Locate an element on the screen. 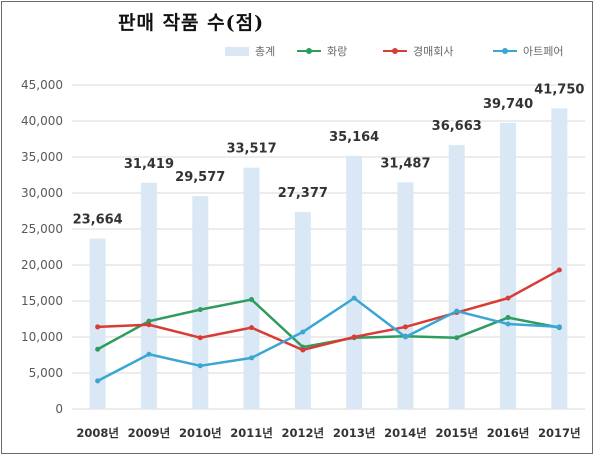 The image size is (596, 457). bar-data-label: 36,663 is located at coordinates (457, 126).